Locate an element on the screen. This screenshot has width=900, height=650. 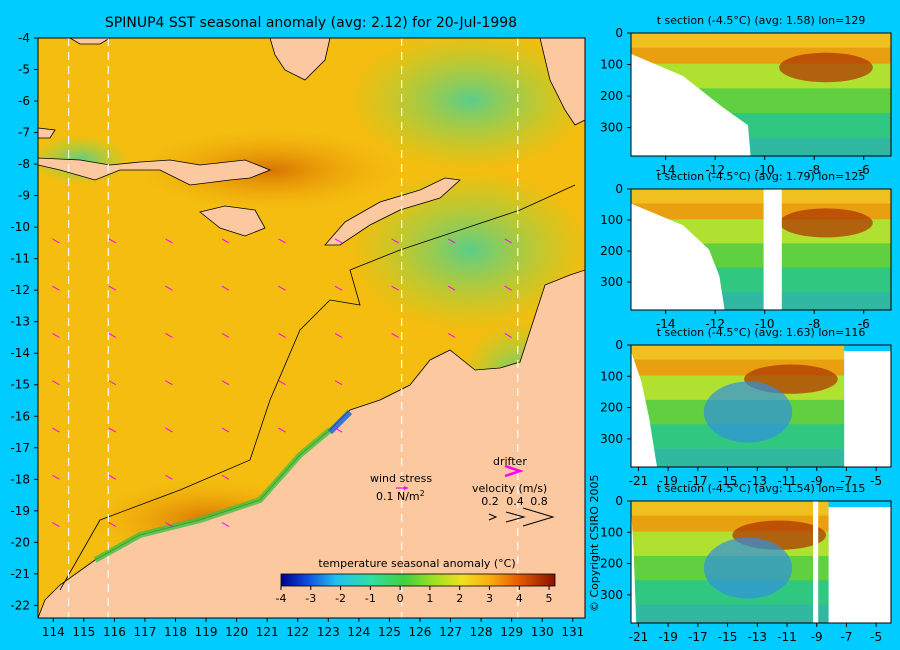
velocity-arrow-medium is located at coordinates (515, 517).